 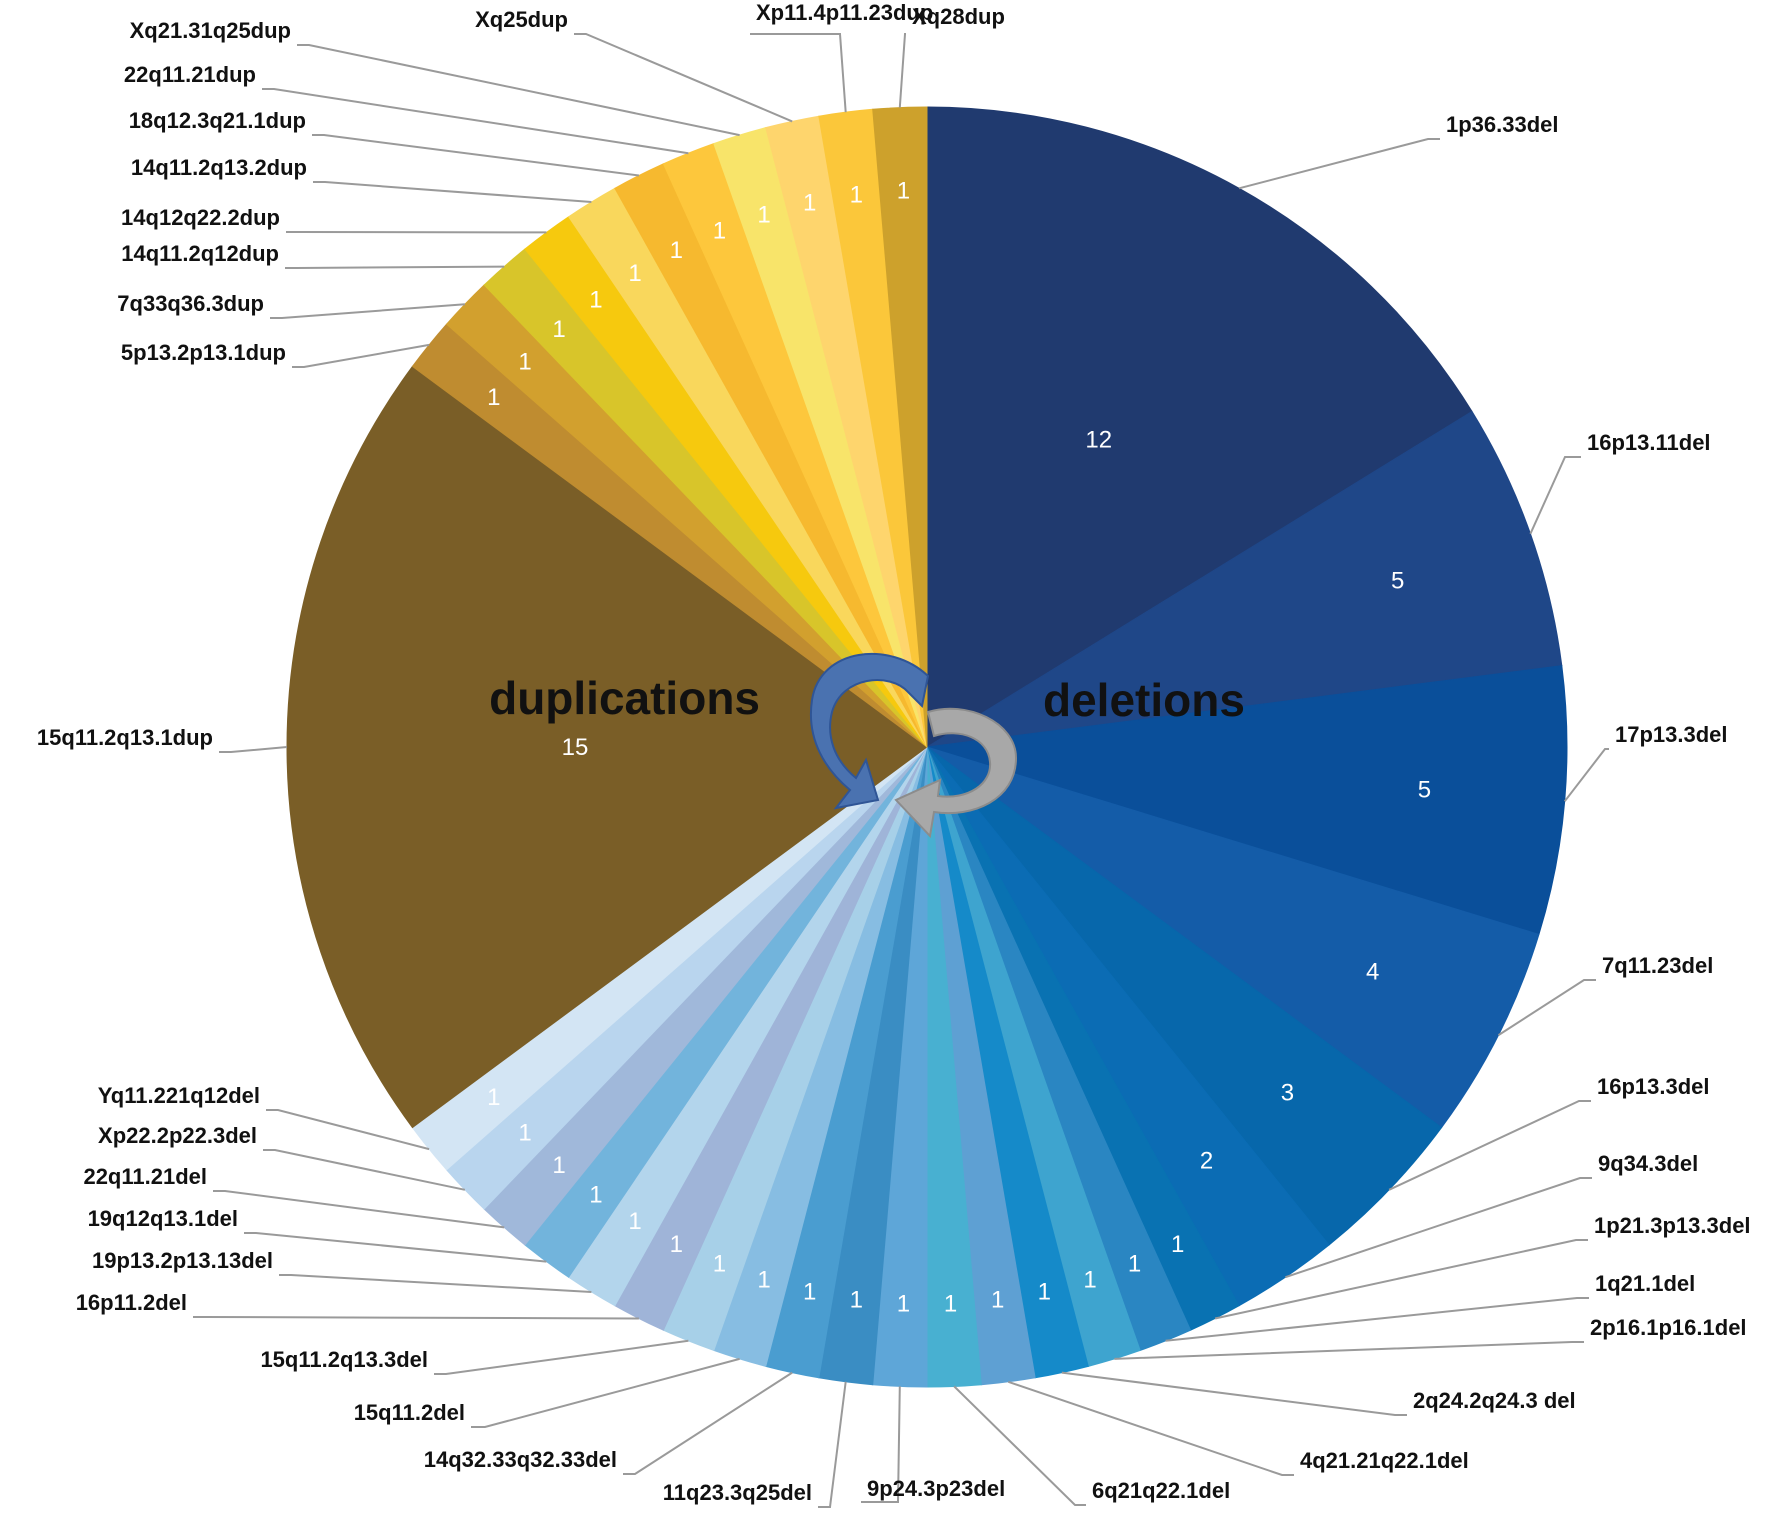 I want to click on slice-value-label: 15, so click(x=575, y=747).